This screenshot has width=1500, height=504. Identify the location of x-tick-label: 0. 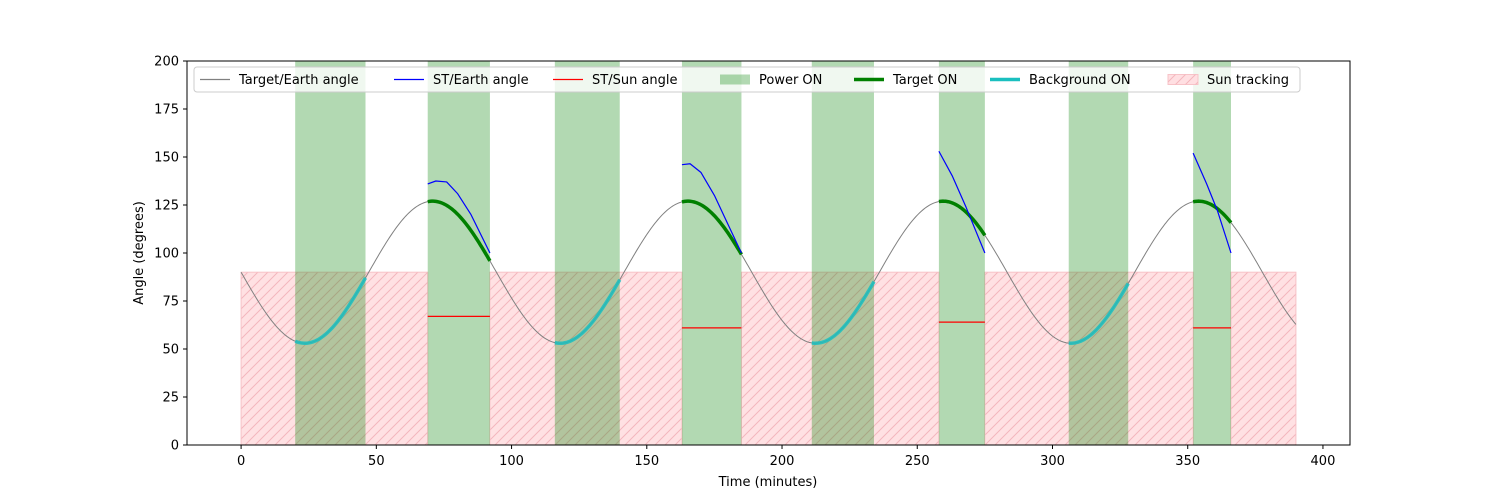
(241, 461).